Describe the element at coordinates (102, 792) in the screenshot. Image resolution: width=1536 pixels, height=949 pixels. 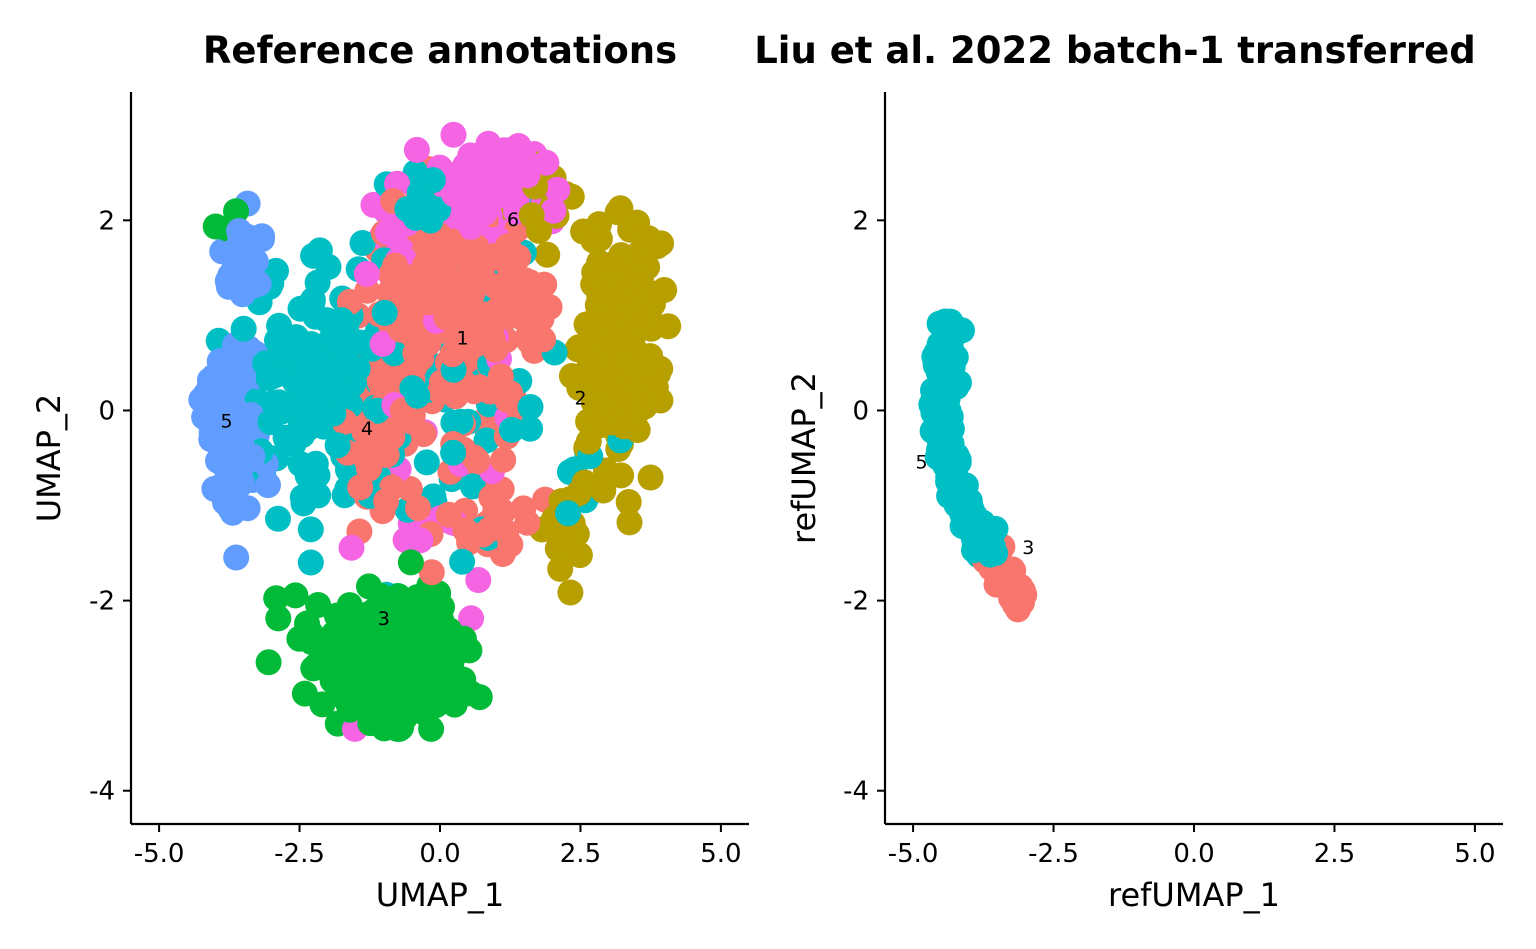
I see `y-tick-label: -4` at that location.